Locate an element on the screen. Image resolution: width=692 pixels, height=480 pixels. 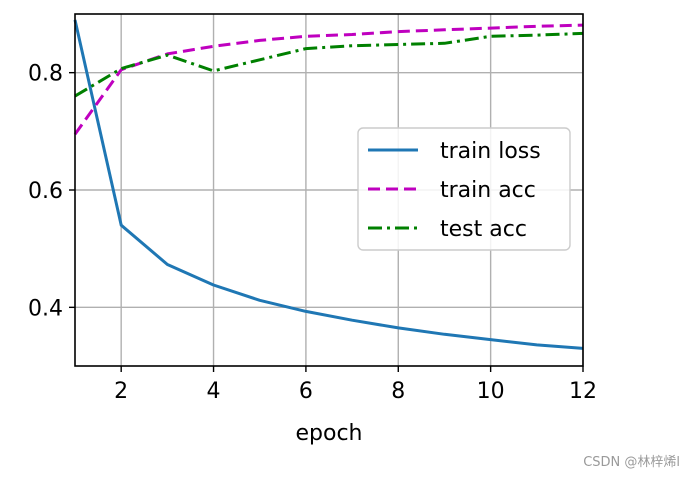
x-tick-label: 2 is located at coordinates (121, 391).